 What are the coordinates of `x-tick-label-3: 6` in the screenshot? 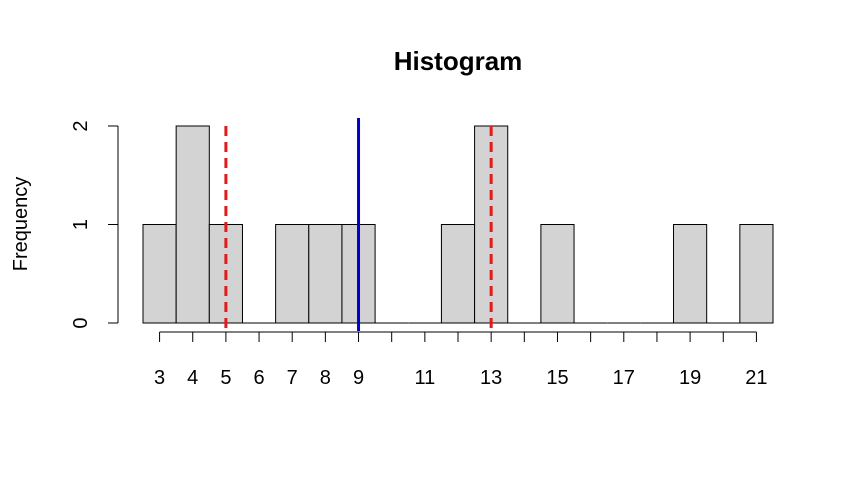 It's located at (258, 378).